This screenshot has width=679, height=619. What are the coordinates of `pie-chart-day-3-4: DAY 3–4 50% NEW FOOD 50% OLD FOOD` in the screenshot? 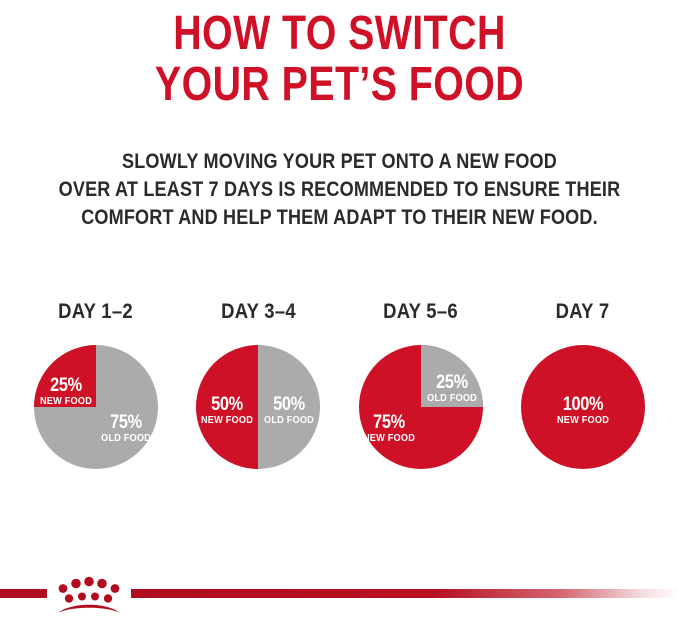 It's located at (258, 400).